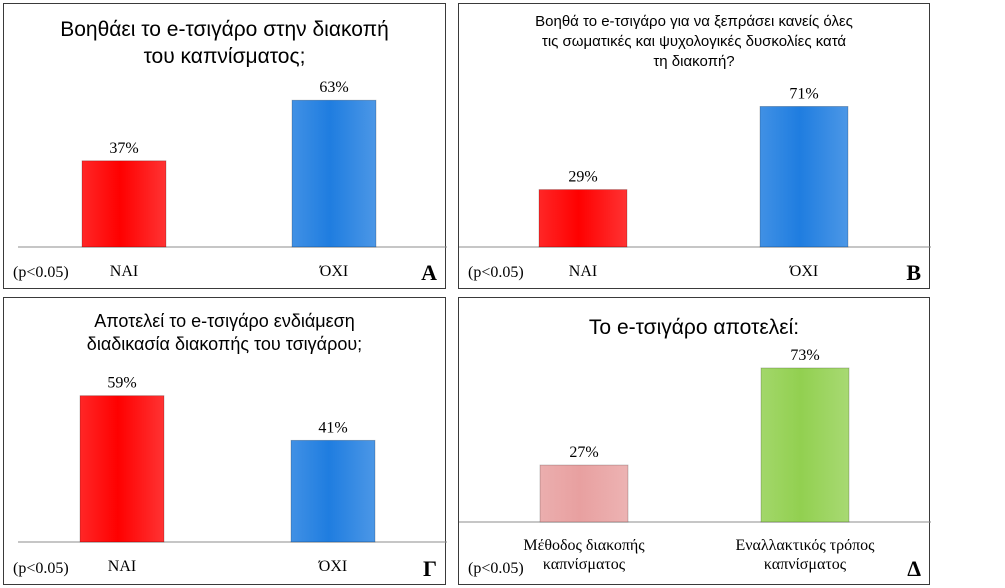 This screenshot has height=588, width=1005. Describe the element at coordinates (429, 272) in the screenshot. I see `panel-letter: A` at that location.